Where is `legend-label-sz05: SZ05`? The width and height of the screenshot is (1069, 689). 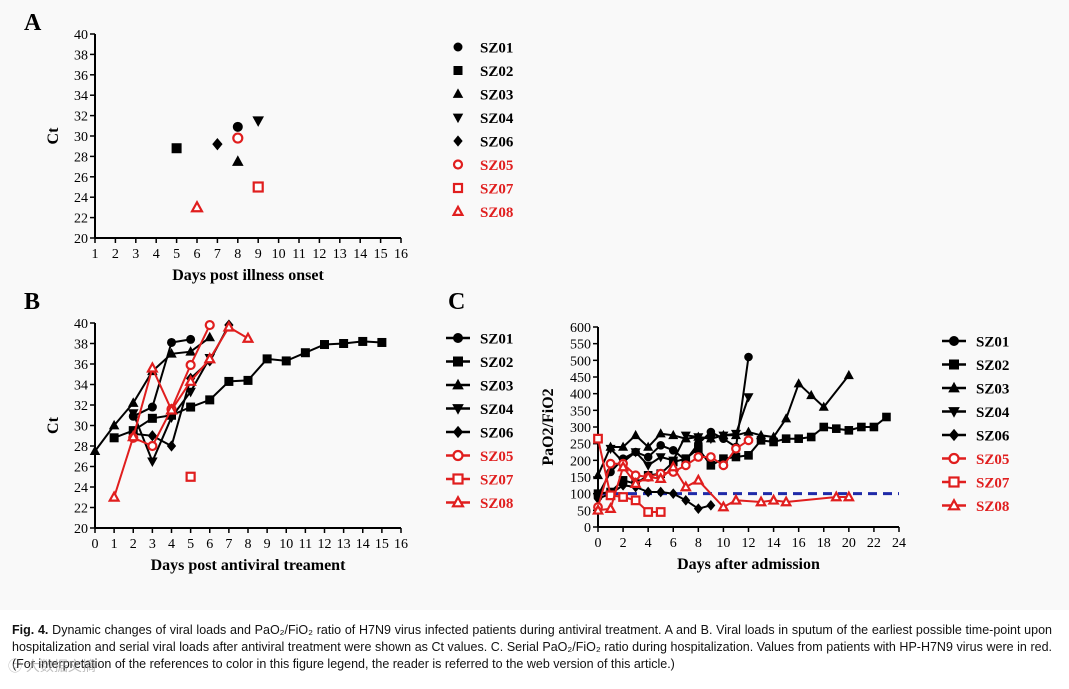 legend-label-sz05: SZ05 is located at coordinates (496, 457).